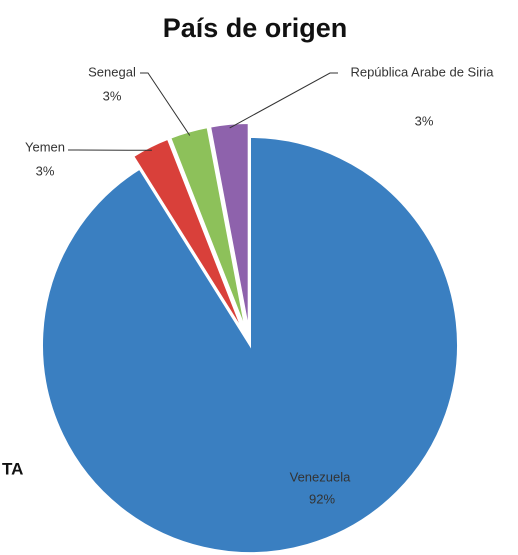  Describe the element at coordinates (12, 468) in the screenshot. I see `annotation: TA` at that location.